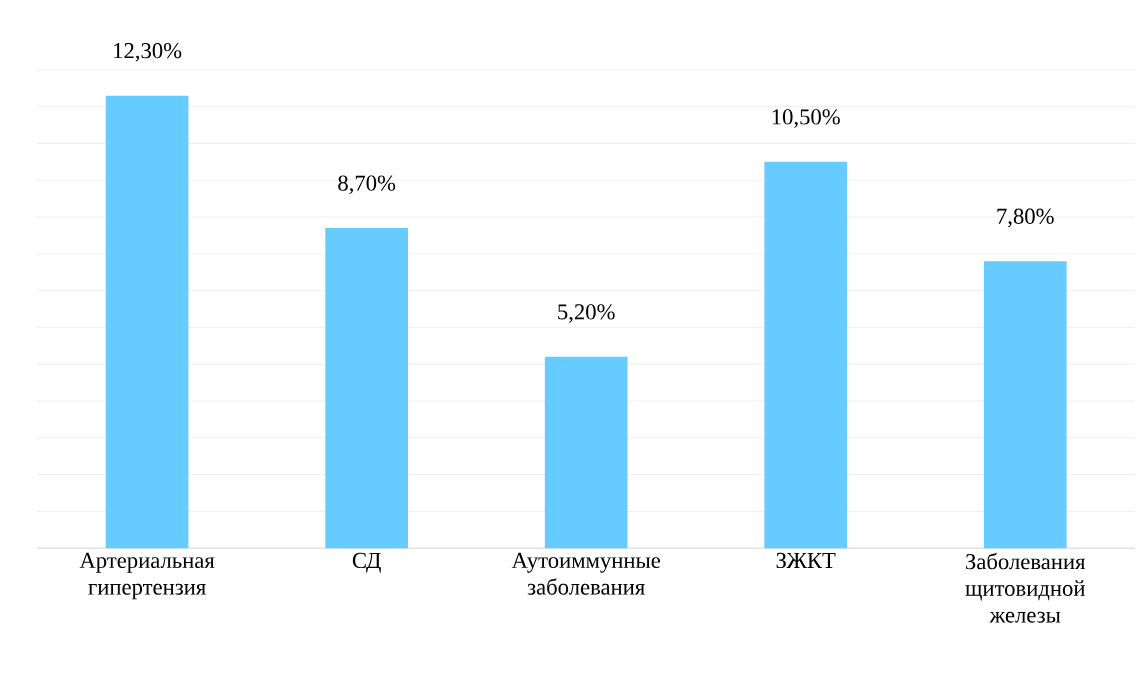 The image size is (1147, 674). What do you see at coordinates (806, 118) in the screenshot?
I see `data-label: 10,50%` at bounding box center [806, 118].